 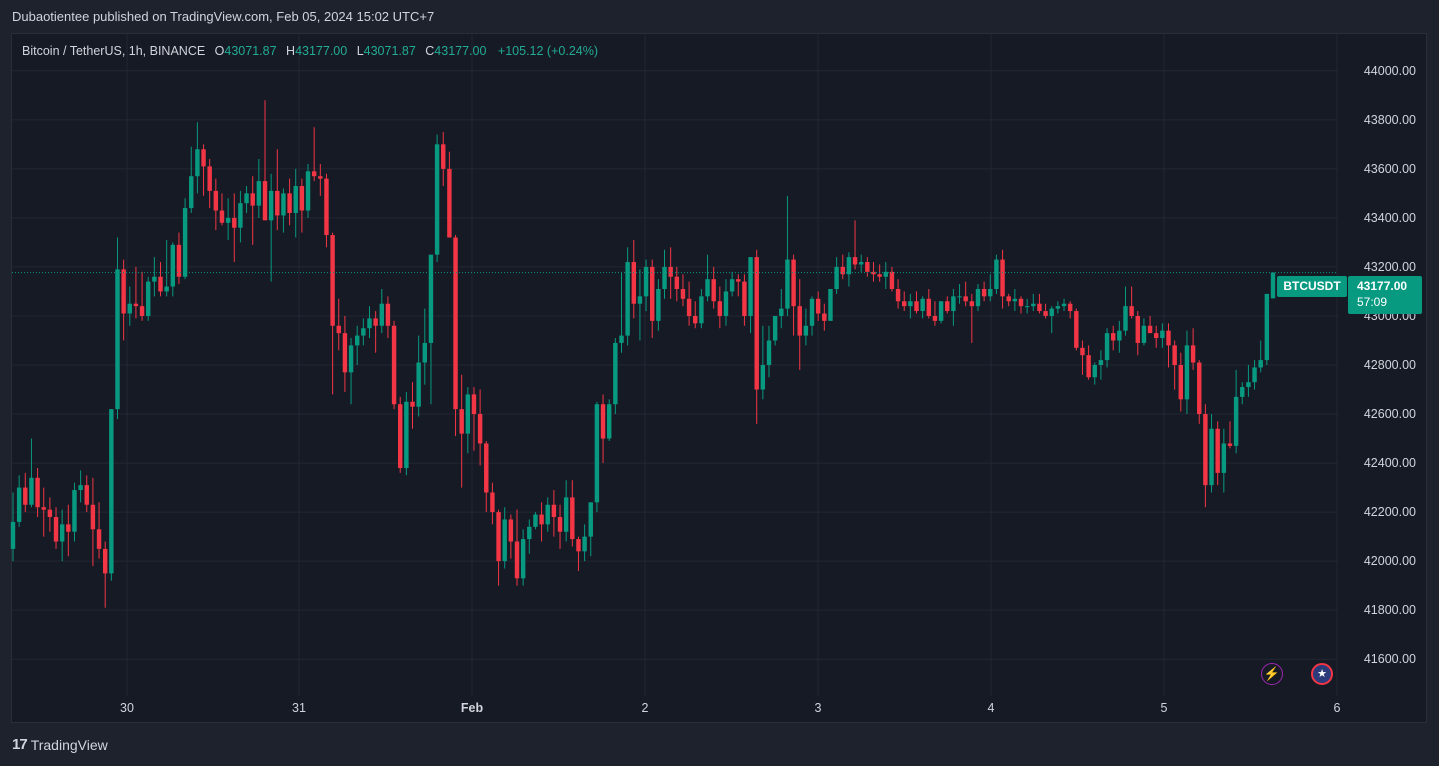 I want to click on y-tick-label: 43200.00, so click(x=1390, y=267).